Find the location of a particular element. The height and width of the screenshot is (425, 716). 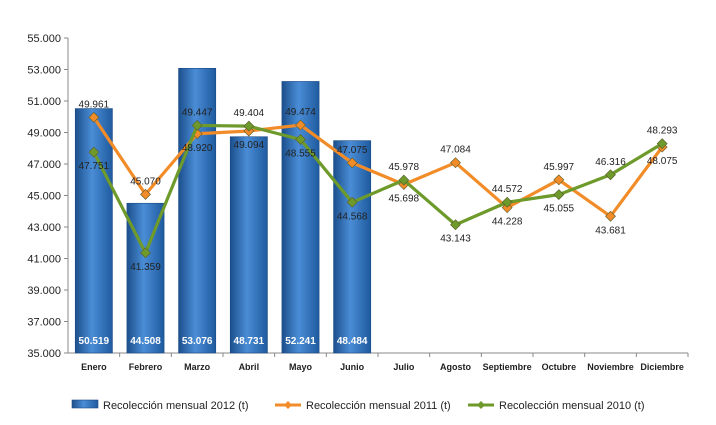

x-tick-label: Mayo is located at coordinates (301, 367).